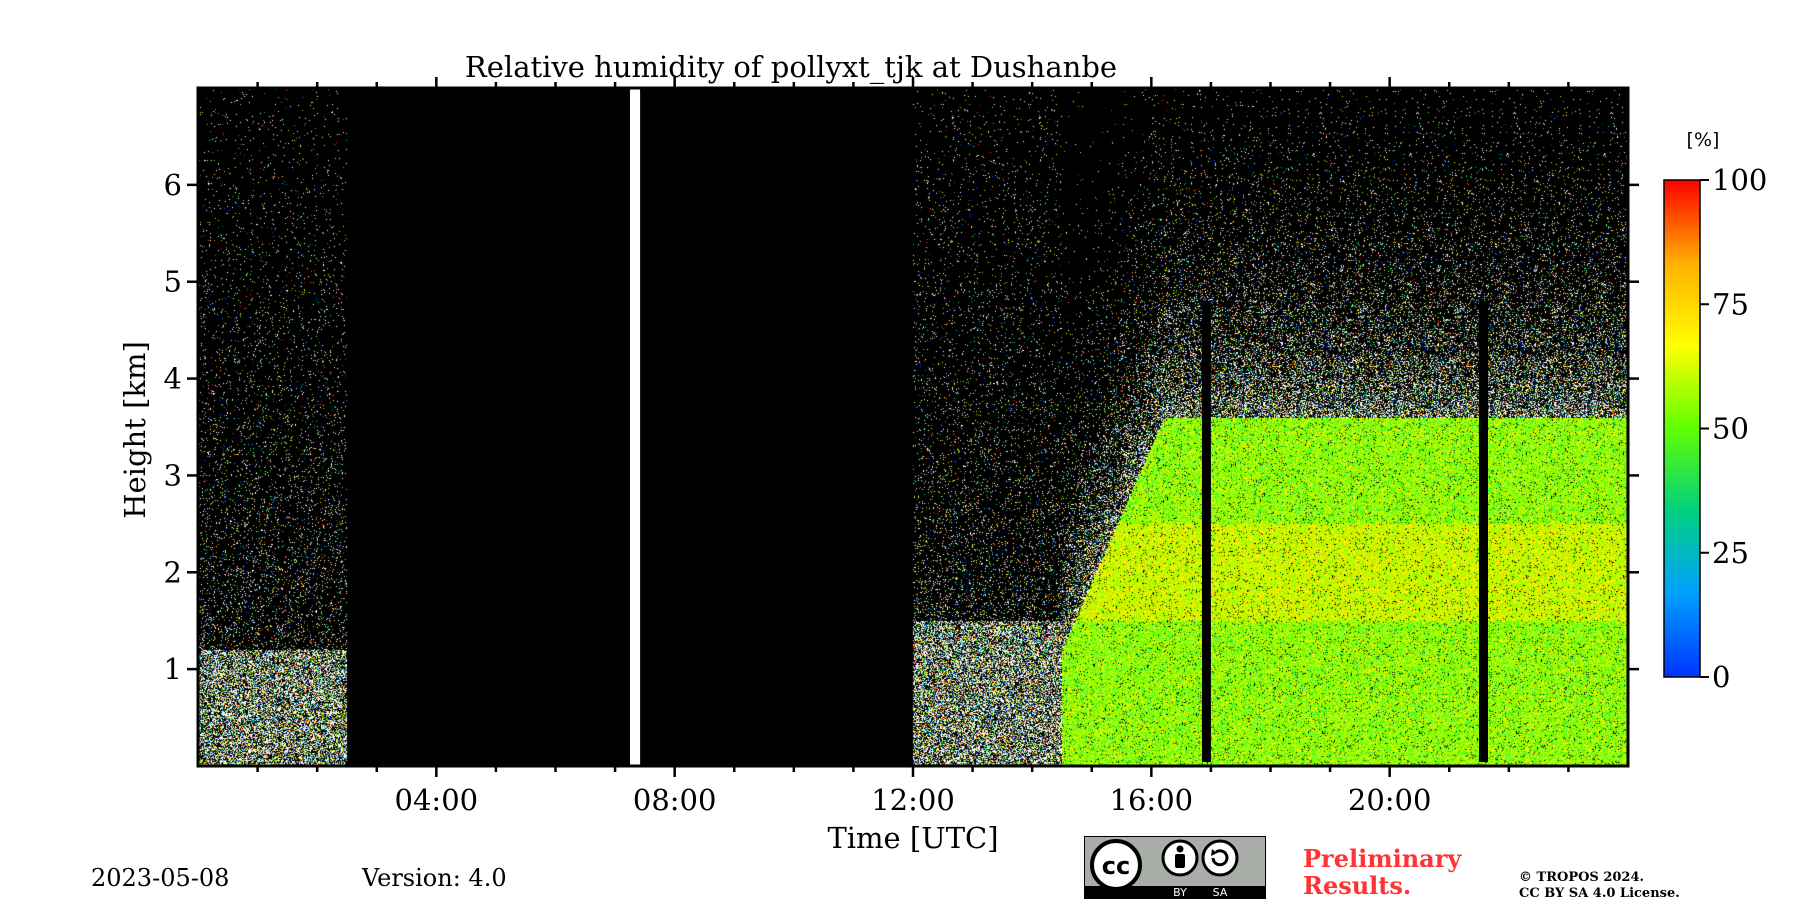 The height and width of the screenshot is (902, 1800). Describe the element at coordinates (675, 800) in the screenshot. I see `x-tick-label: 08:00` at that location.